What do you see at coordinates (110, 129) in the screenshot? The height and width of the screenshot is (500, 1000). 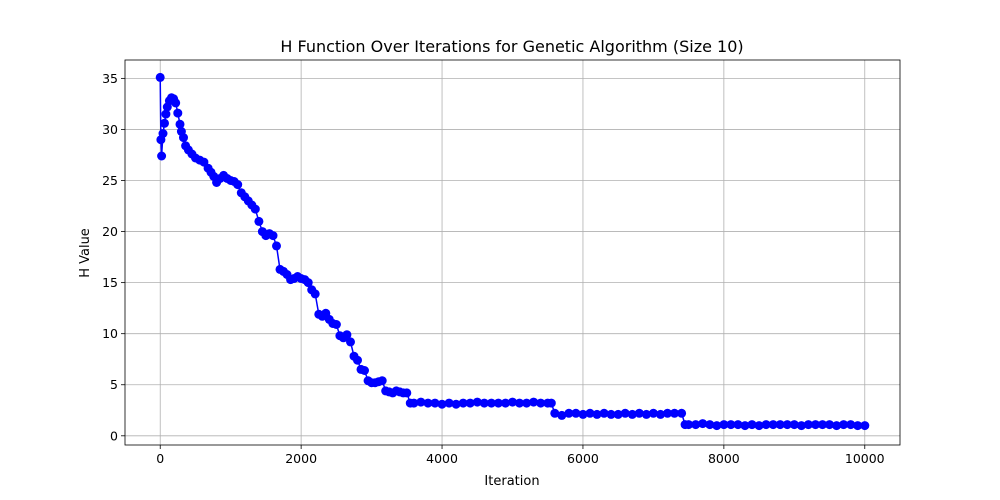 I see `y-tick-label: 30` at bounding box center [110, 129].